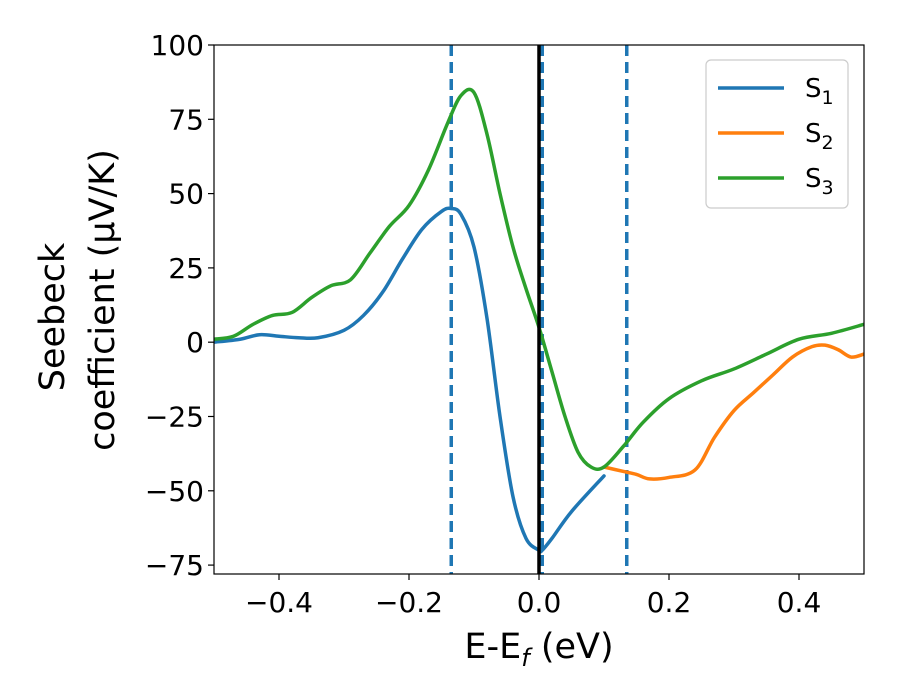 This screenshot has height=700, width=900. What do you see at coordinates (177, 45) in the screenshot?
I see `y-tick-label: 100` at bounding box center [177, 45].